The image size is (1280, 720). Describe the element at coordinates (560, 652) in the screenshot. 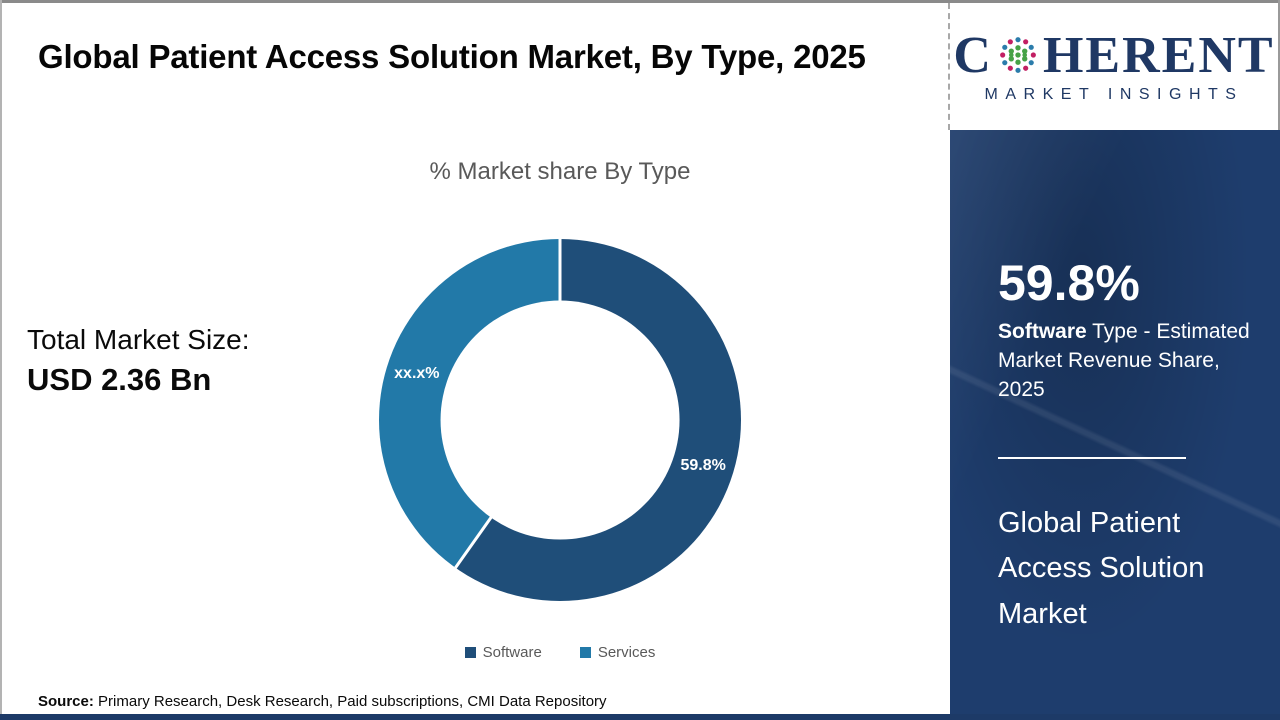

I see `chart-legend: Software Services` at that location.